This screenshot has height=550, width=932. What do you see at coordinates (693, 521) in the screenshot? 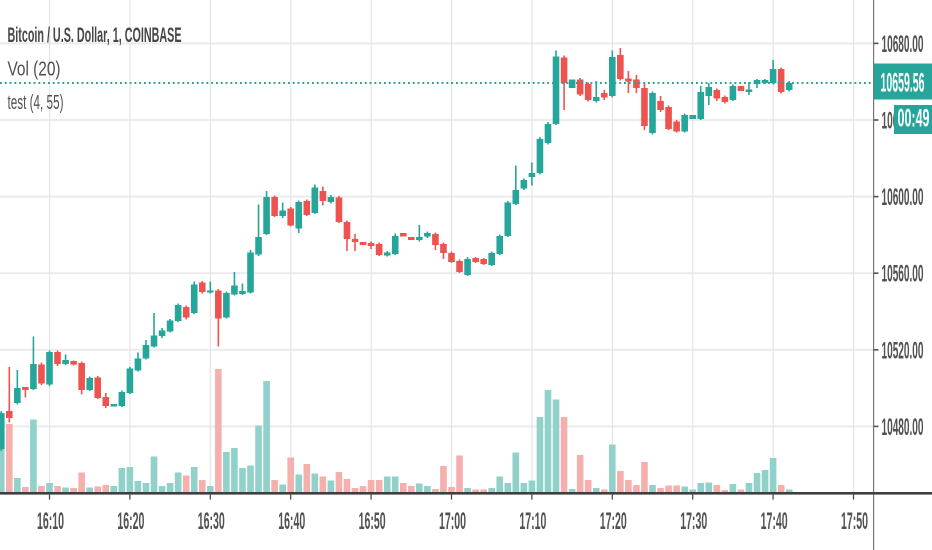
I see `svg-text: 17:30` at bounding box center [693, 521].